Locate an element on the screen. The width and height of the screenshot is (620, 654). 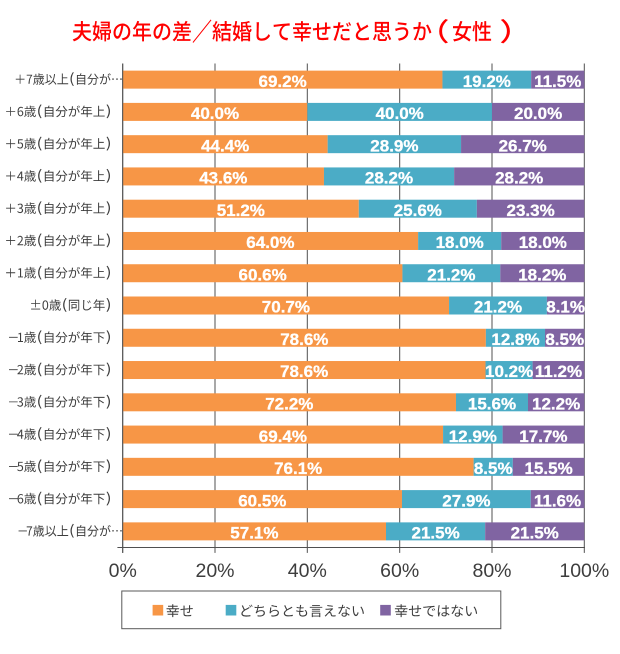
svg-text: 12.2% is located at coordinates (556, 404).